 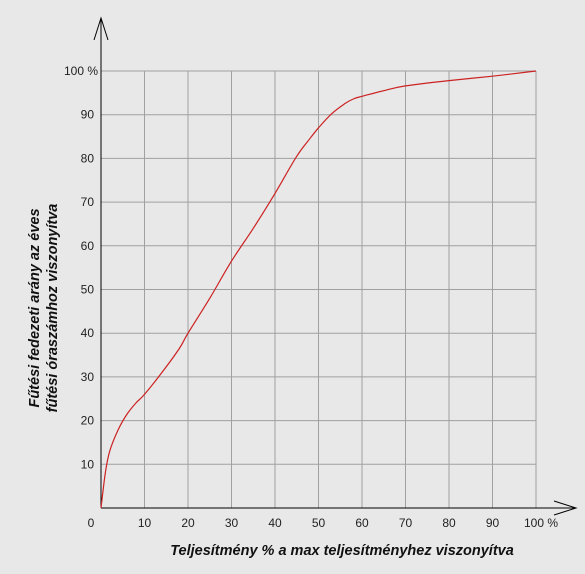 What do you see at coordinates (88, 158) in the screenshot?
I see `y-tick-label: 80` at bounding box center [88, 158].